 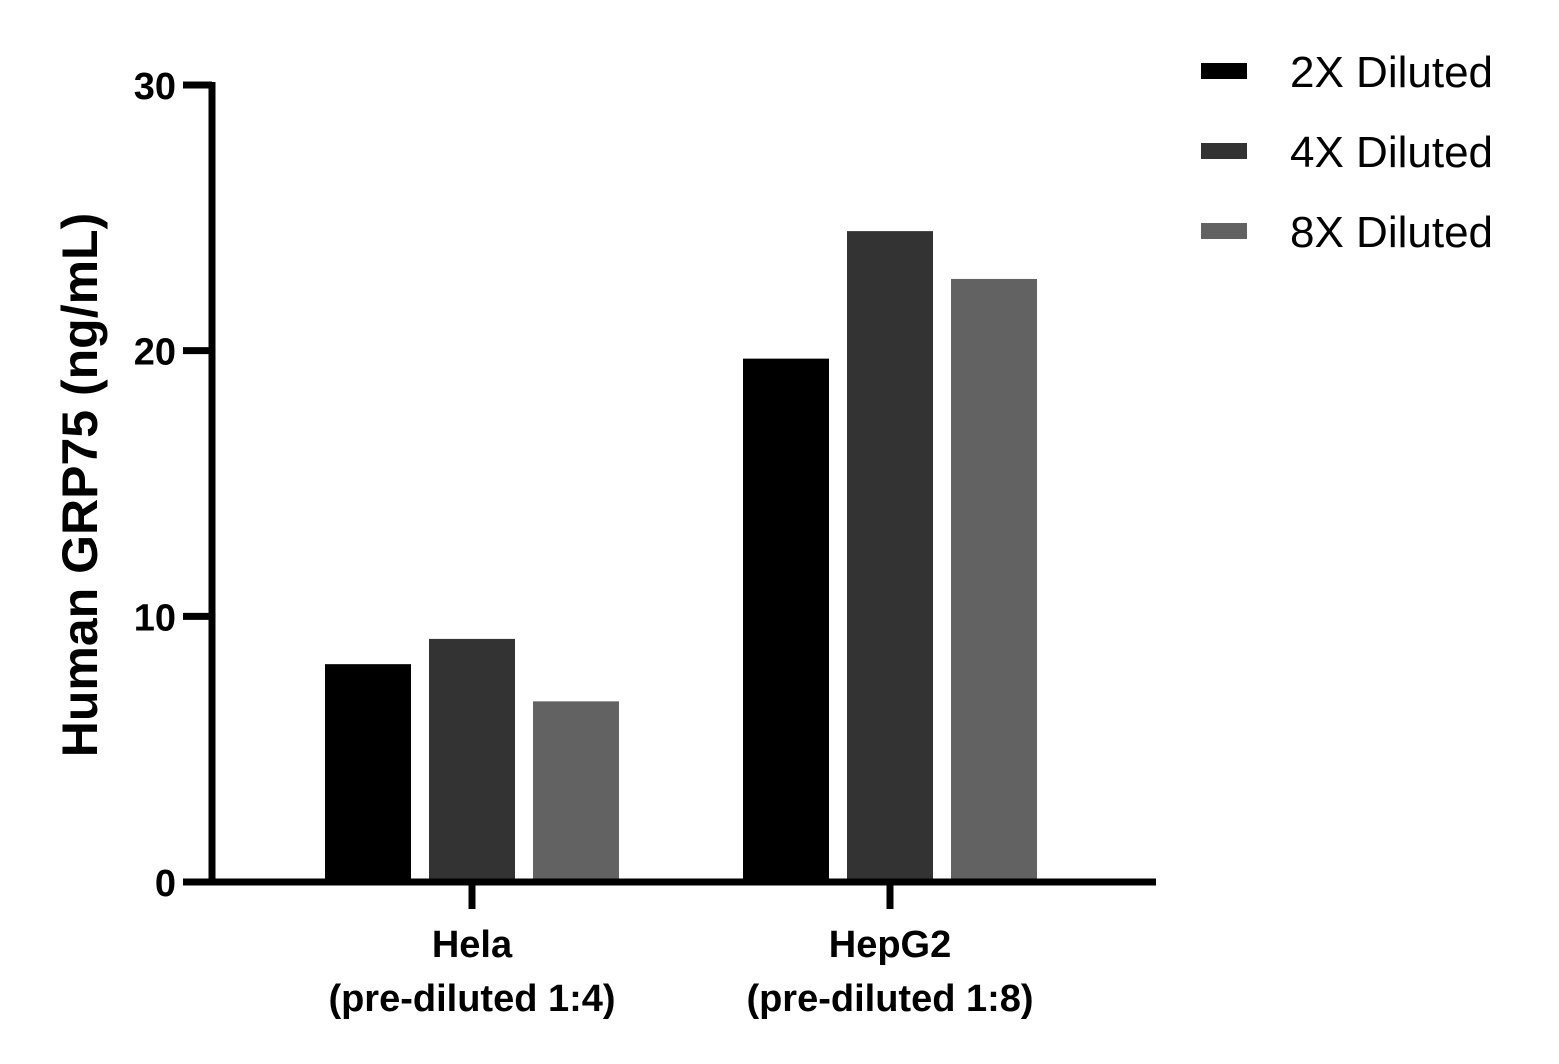 I want to click on y-axis-title: Human GRP75 (ng/mL), so click(x=80, y=485).